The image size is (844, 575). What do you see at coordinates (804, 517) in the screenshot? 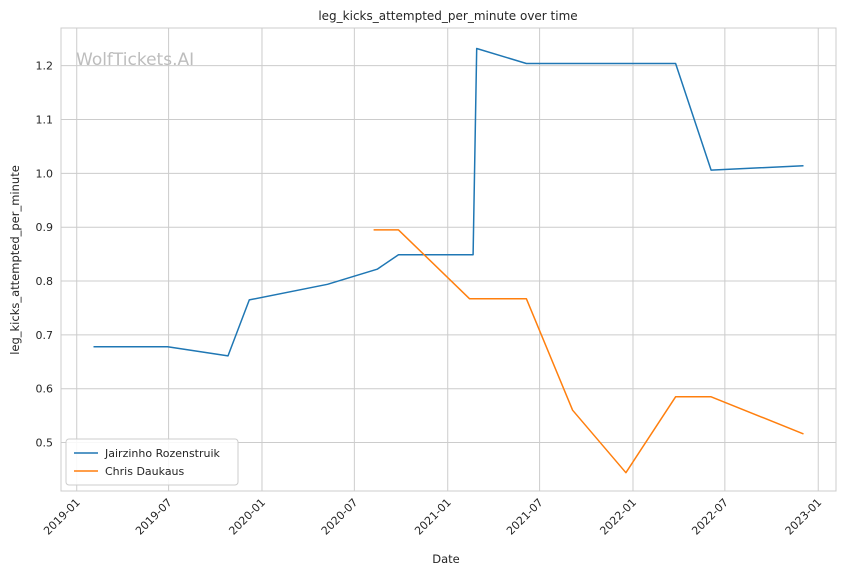
I see `x-tick-label: 2023-01` at bounding box center [804, 517].